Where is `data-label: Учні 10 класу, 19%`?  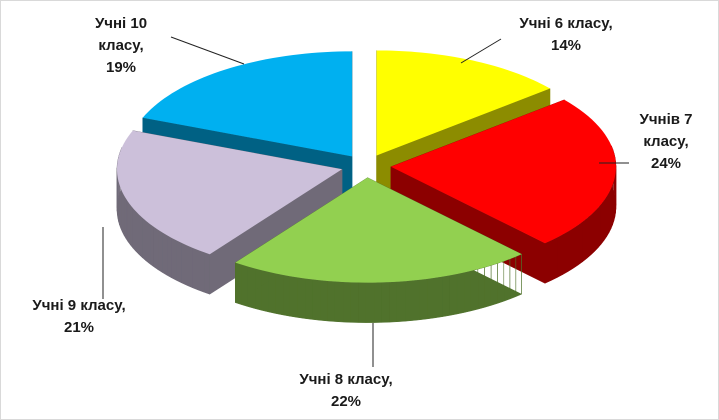 data-label: Учні 10 класу, 19% is located at coordinates (121, 46).